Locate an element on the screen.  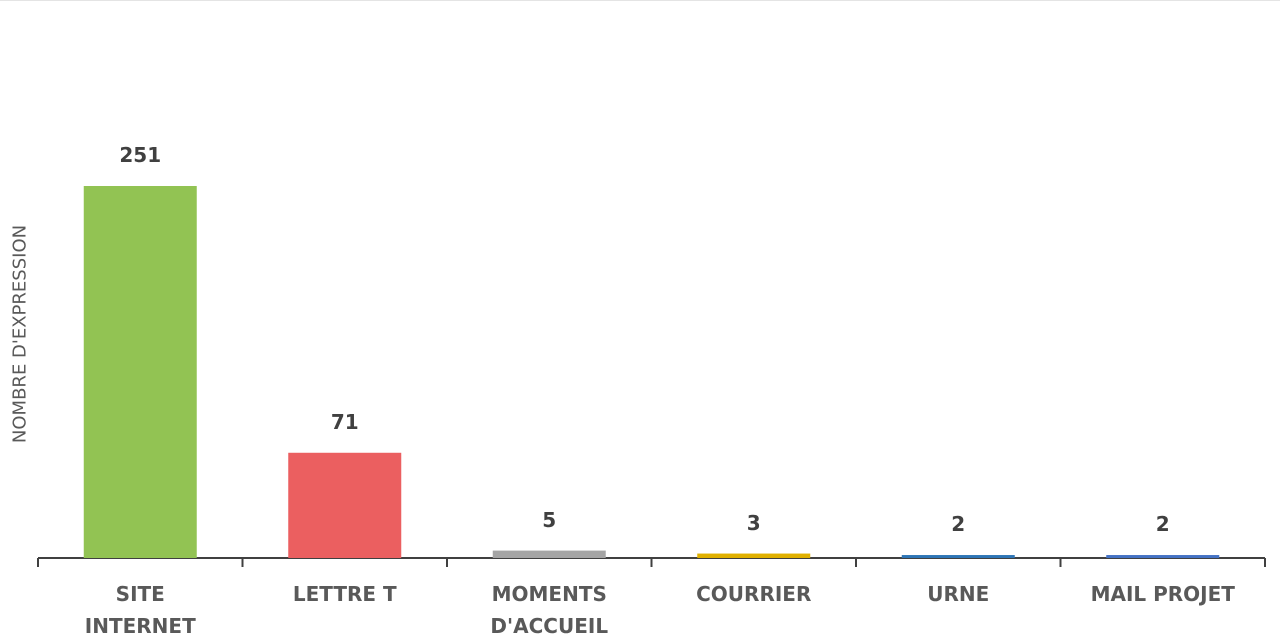
x-tick-label: URNE is located at coordinates (958, 594).